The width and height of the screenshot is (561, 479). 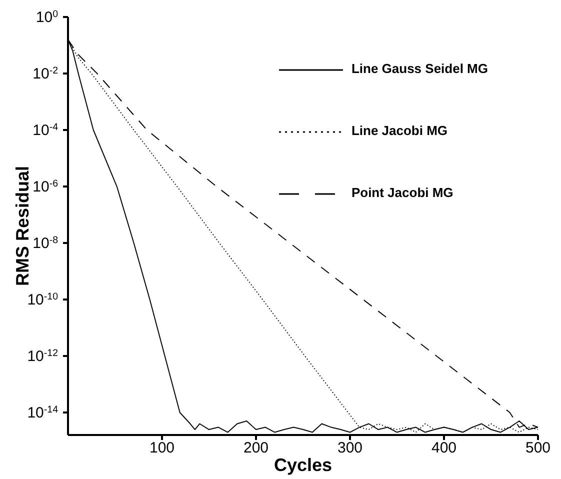 I want to click on x-tick-label: 100, so click(x=162, y=448).